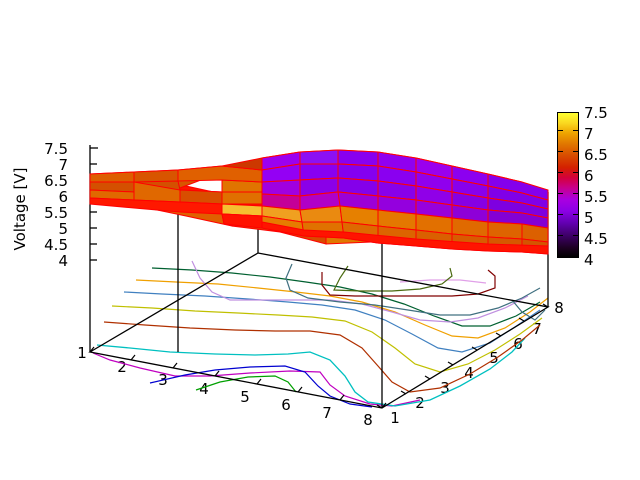 This screenshot has width=640, height=480. What do you see at coordinates (596, 239) in the screenshot?
I see `colorbar-tick-label: 4.5` at bounding box center [596, 239].